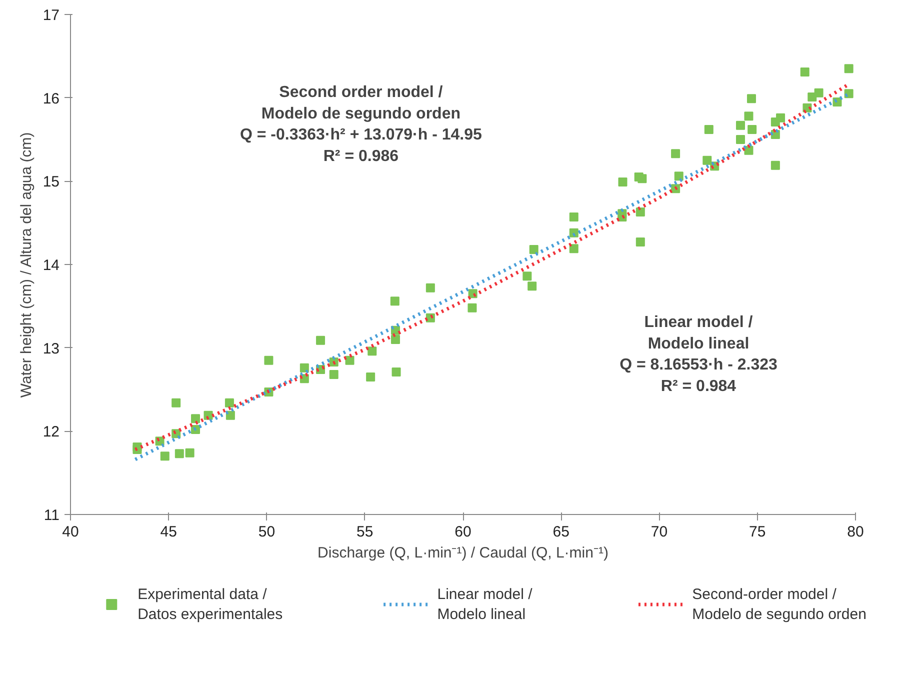 The image size is (904, 698). I want to click on x-tick-label: 75, so click(757, 532).